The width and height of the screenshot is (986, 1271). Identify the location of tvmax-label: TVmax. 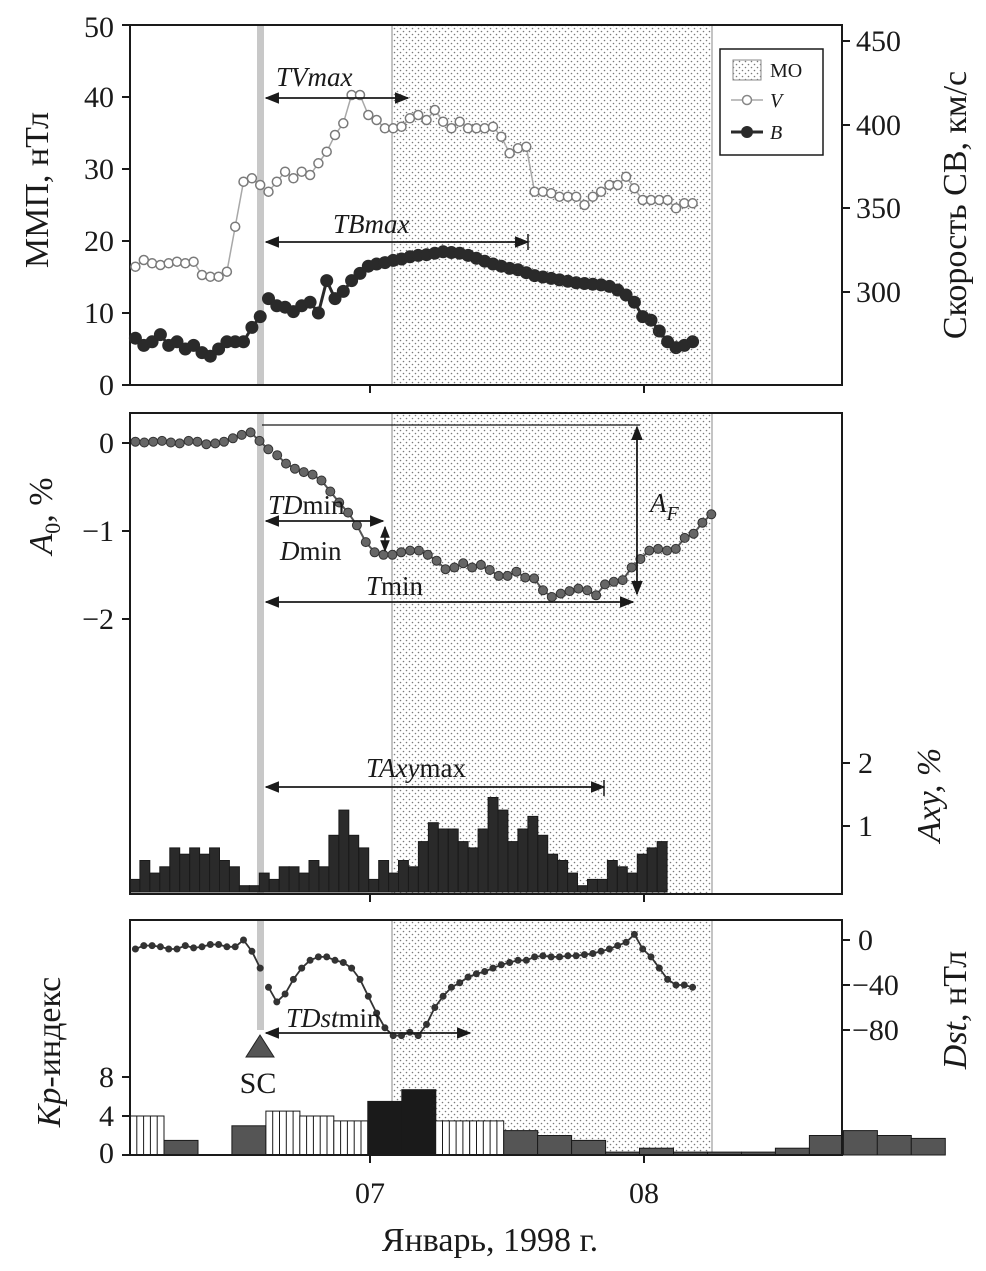
(314, 77).